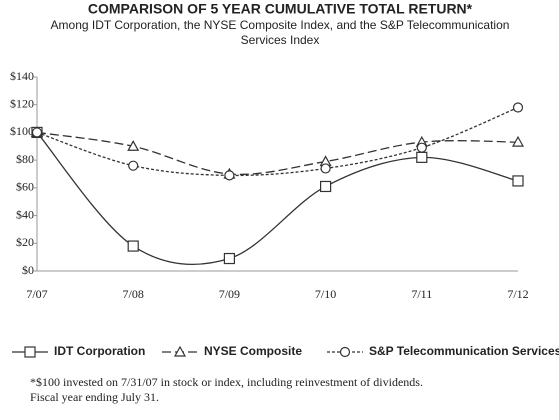 This screenshot has width=559, height=420. Describe the element at coordinates (253, 351) in the screenshot. I see `legend-label: NYSE Composite` at that location.